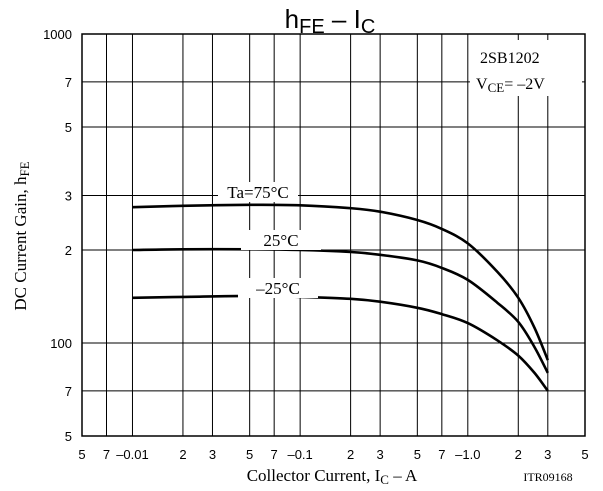 This screenshot has width=603, height=491. Describe the element at coordinates (21, 235) in the screenshot. I see `y-axis-label: DC Current Gain, hFE` at that location.